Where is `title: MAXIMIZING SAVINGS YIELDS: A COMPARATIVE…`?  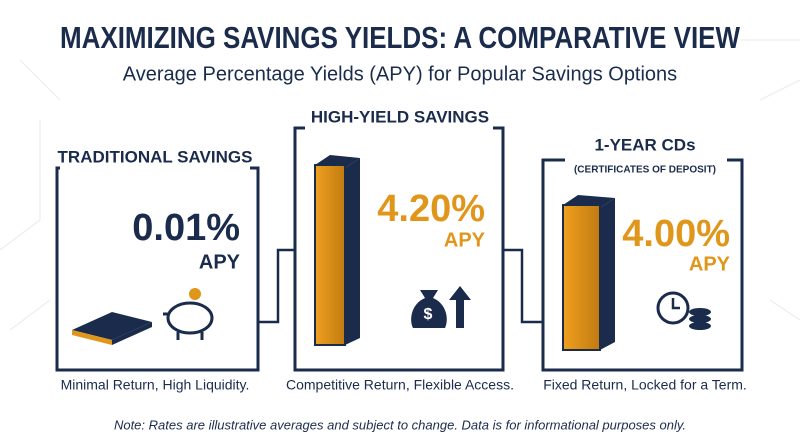
title: MAXIMIZING SAVINGS YIELDS: A COMPARATIVE… is located at coordinates (400, 37).